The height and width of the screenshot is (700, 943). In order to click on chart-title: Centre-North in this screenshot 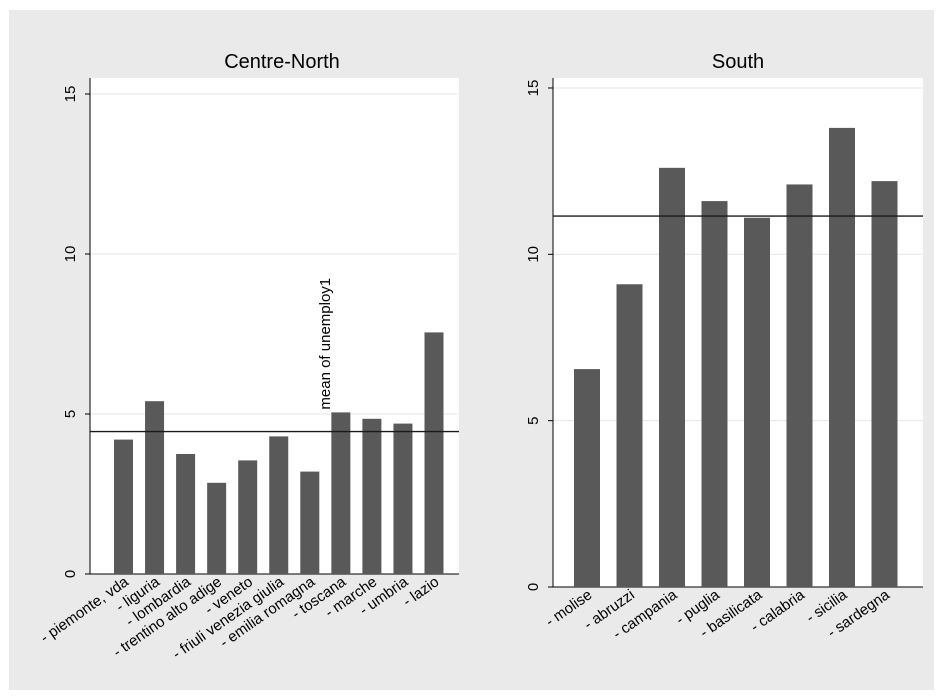, I will do `click(282, 62)`.